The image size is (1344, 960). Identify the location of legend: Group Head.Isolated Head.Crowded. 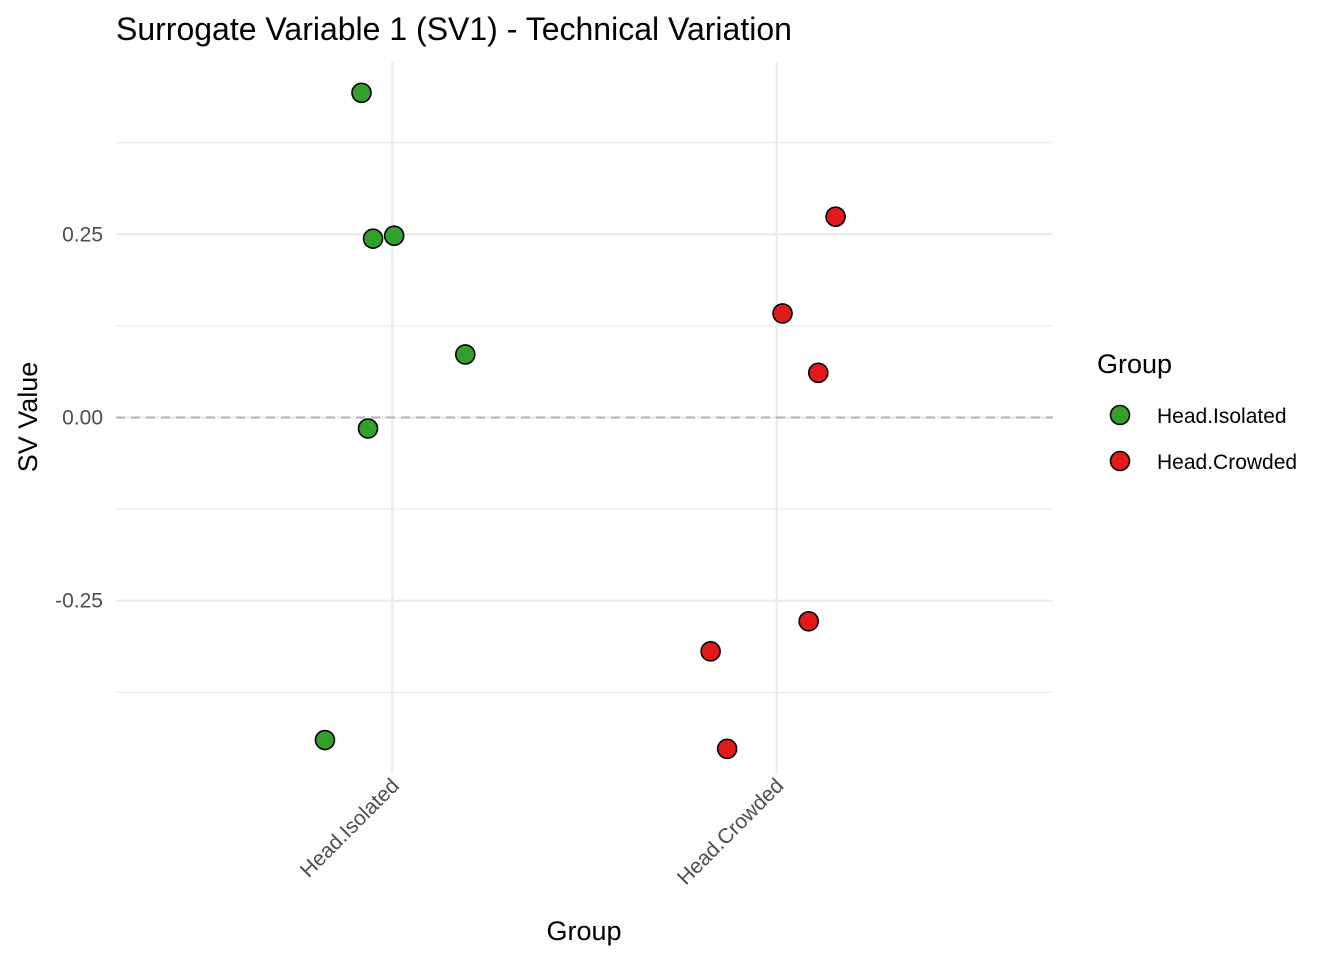
(1197, 411).